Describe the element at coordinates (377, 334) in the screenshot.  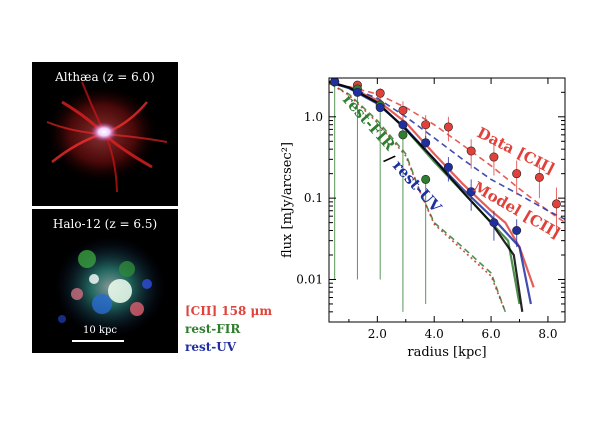
I see `x-tick-label: 2.0` at that location.